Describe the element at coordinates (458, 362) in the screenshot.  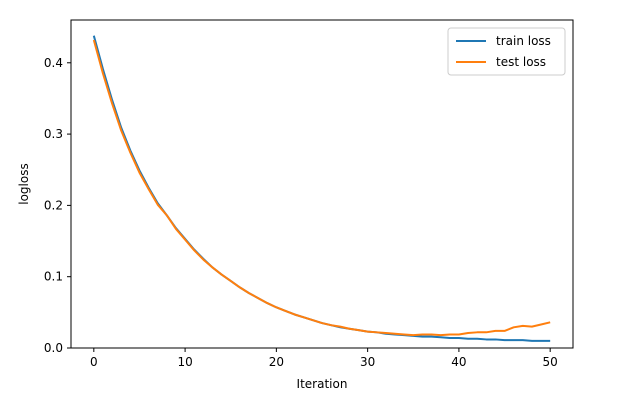
I see `x-tick-label: 40` at that location.